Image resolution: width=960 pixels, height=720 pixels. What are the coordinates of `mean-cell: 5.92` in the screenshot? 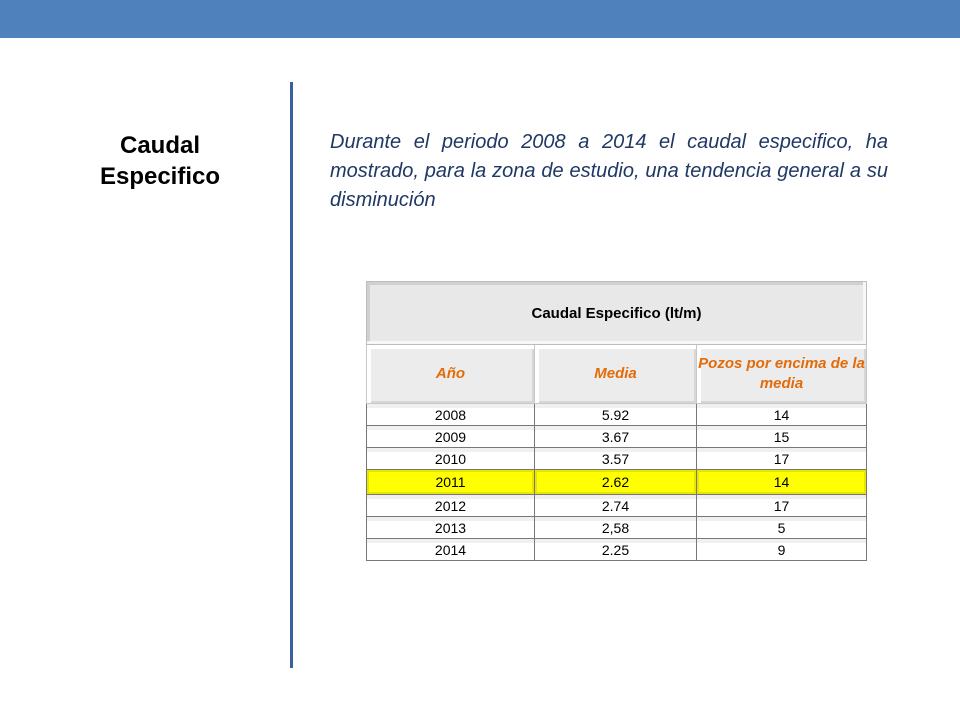 It's located at (615, 414).